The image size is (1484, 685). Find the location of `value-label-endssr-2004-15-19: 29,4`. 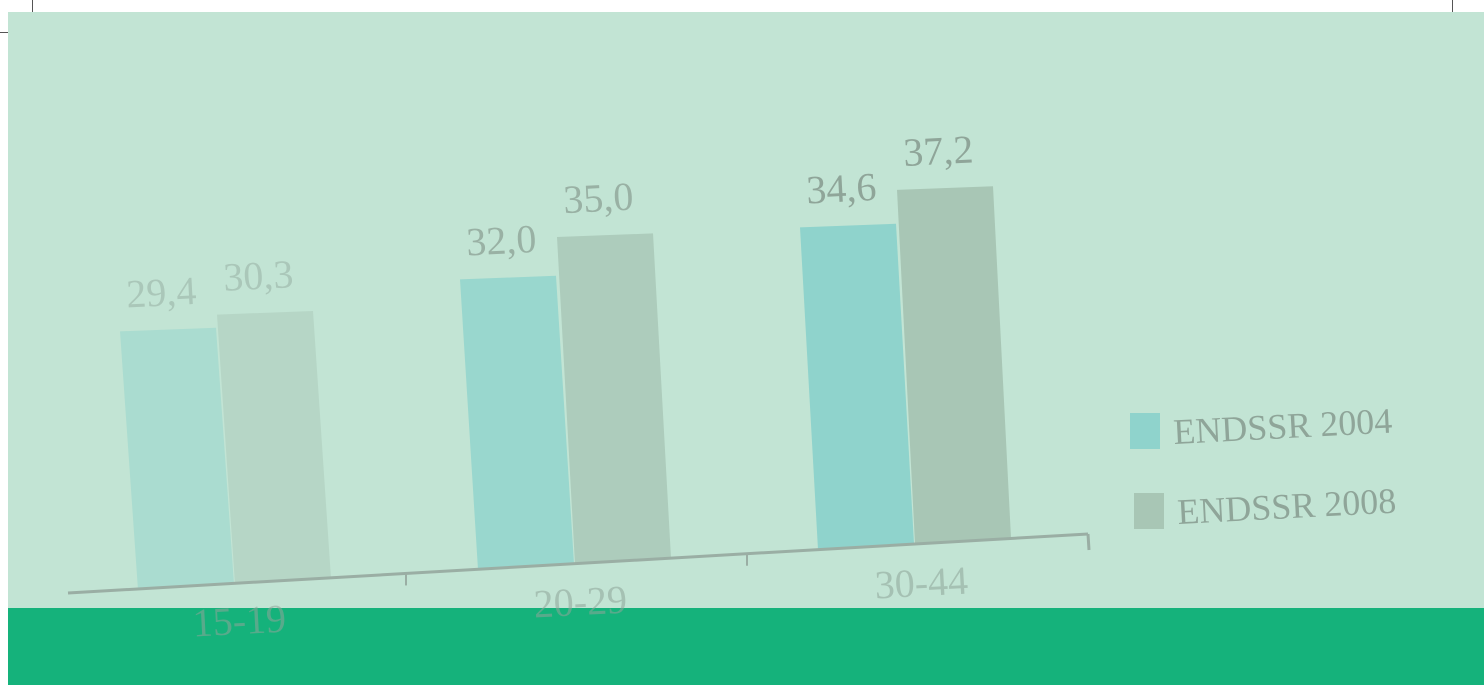

value-label-endssr-2004-15-19: 29,4 is located at coordinates (161, 292).